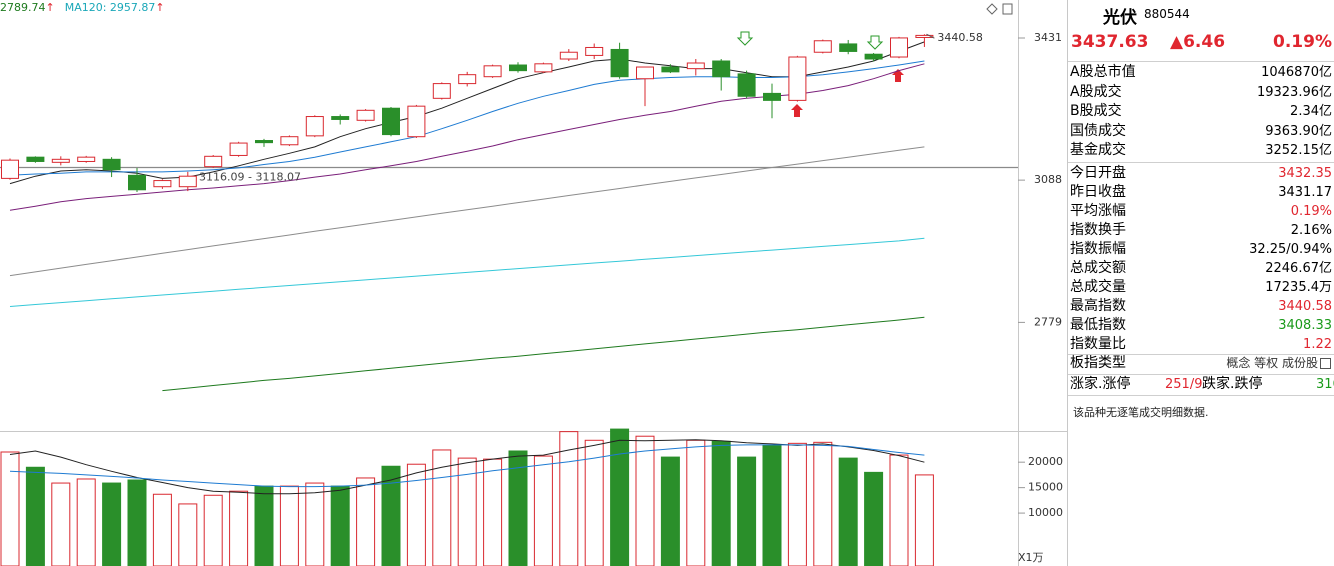 The image size is (1334, 566). What do you see at coordinates (1290, 249) in the screenshot?
I see `row-value: 32.25/0.94%` at bounding box center [1290, 249].